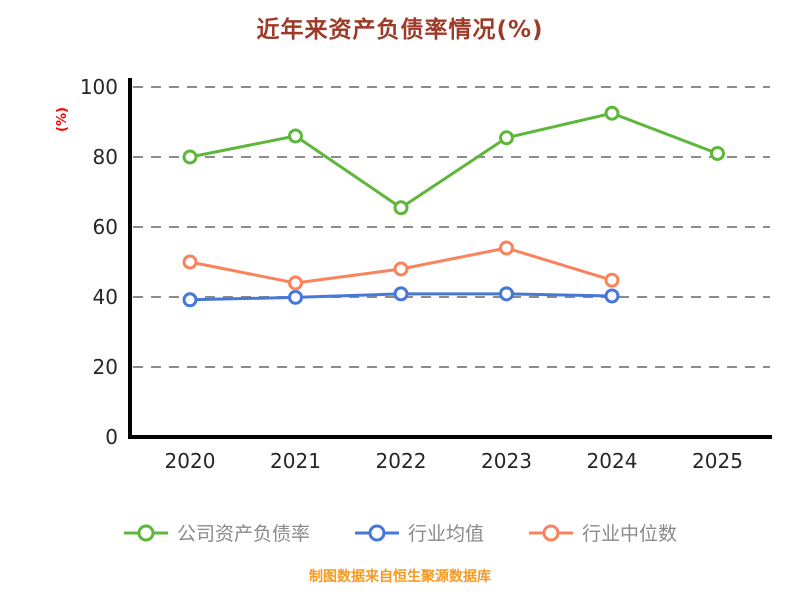 The height and width of the screenshot is (600, 800). Describe the element at coordinates (295, 461) in the screenshot. I see `svg-text: 2021` at that location.